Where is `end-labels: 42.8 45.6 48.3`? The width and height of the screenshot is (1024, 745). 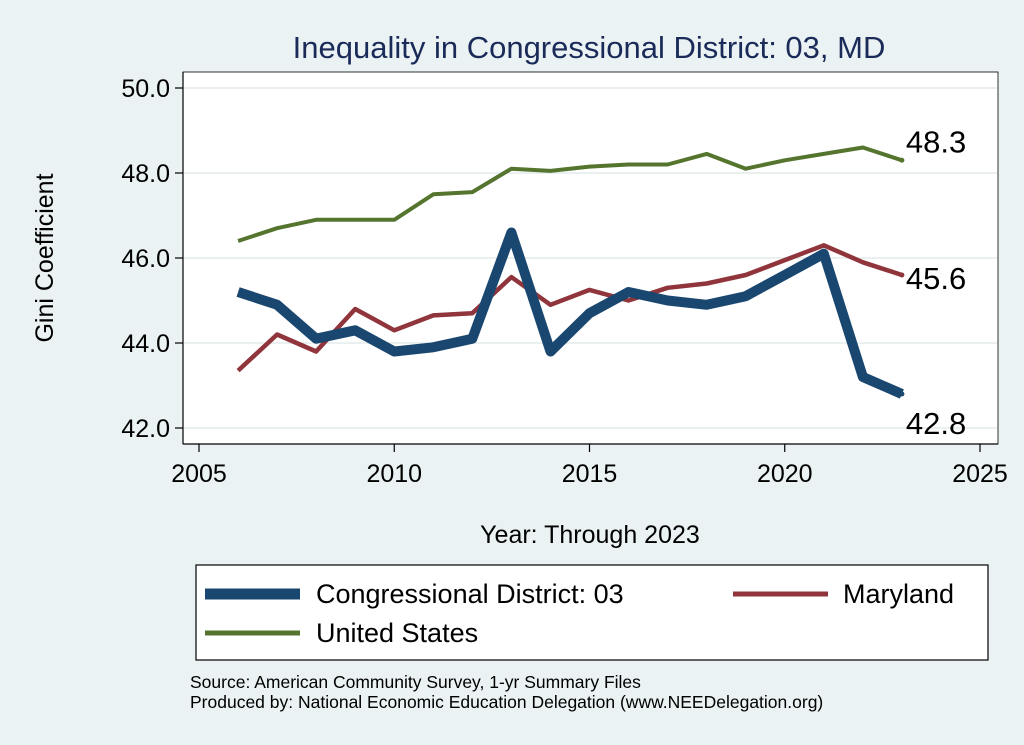
end-labels: 42.8 45.6 48.3 is located at coordinates (936, 282).